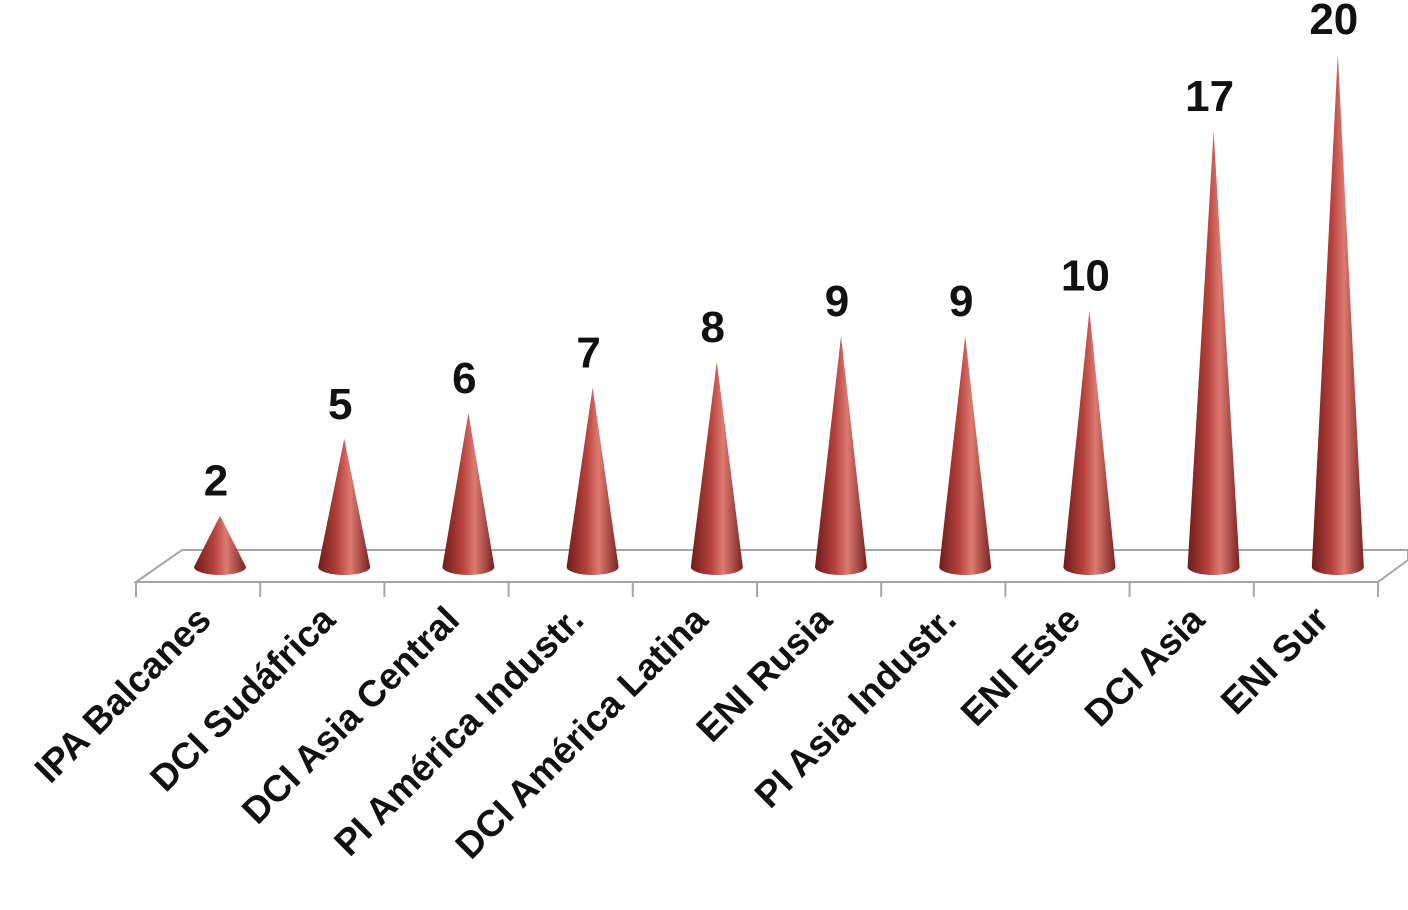 The height and width of the screenshot is (910, 1408). Describe the element at coordinates (1085, 276) in the screenshot. I see `data-label: 10` at that location.